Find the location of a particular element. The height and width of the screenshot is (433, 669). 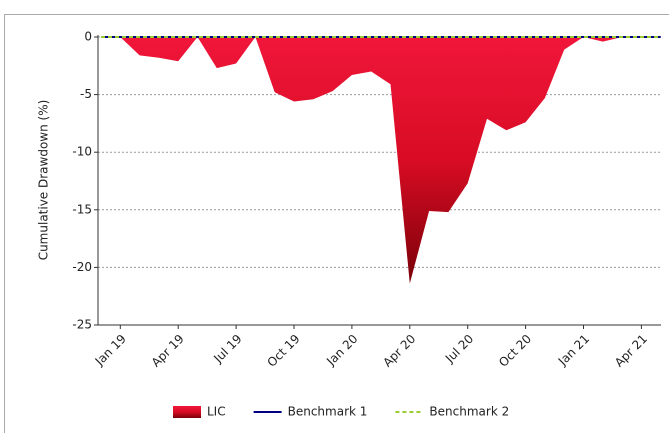

legend-label: Benchmark 1 is located at coordinates (328, 412).